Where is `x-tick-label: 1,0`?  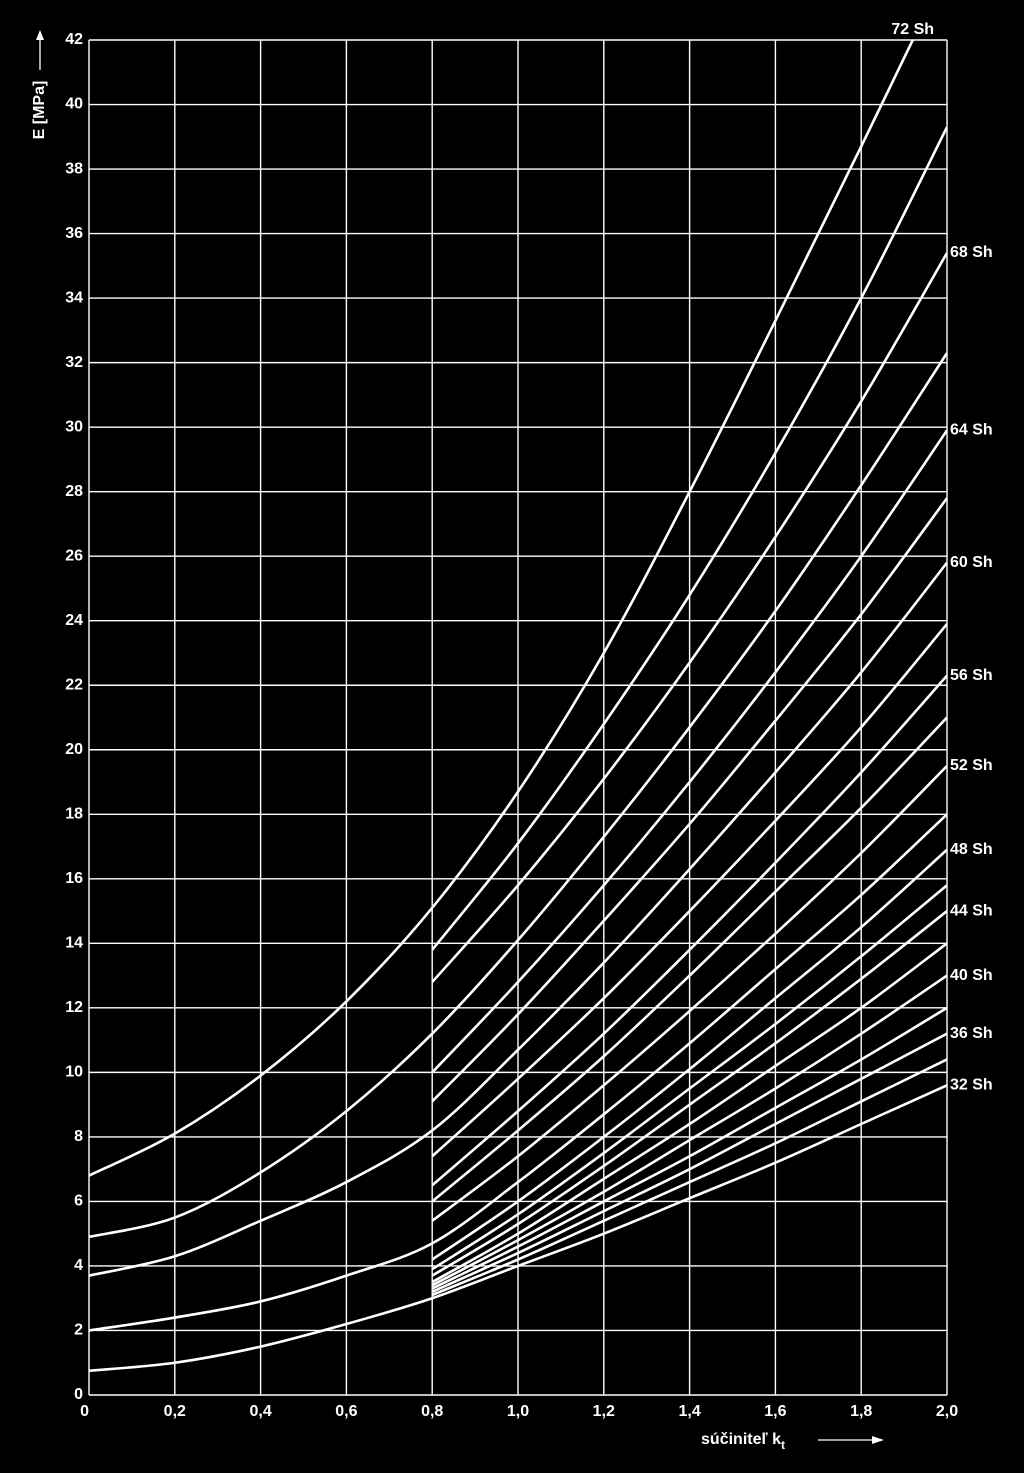 x-tick-label: 1,0 is located at coordinates (518, 1411).